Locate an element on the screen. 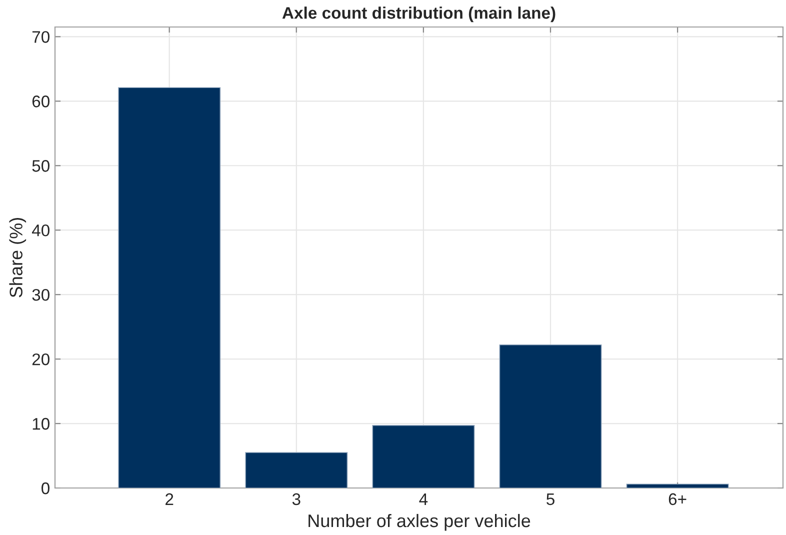 The height and width of the screenshot is (535, 786). y-tick-label: 40 is located at coordinates (41, 230).